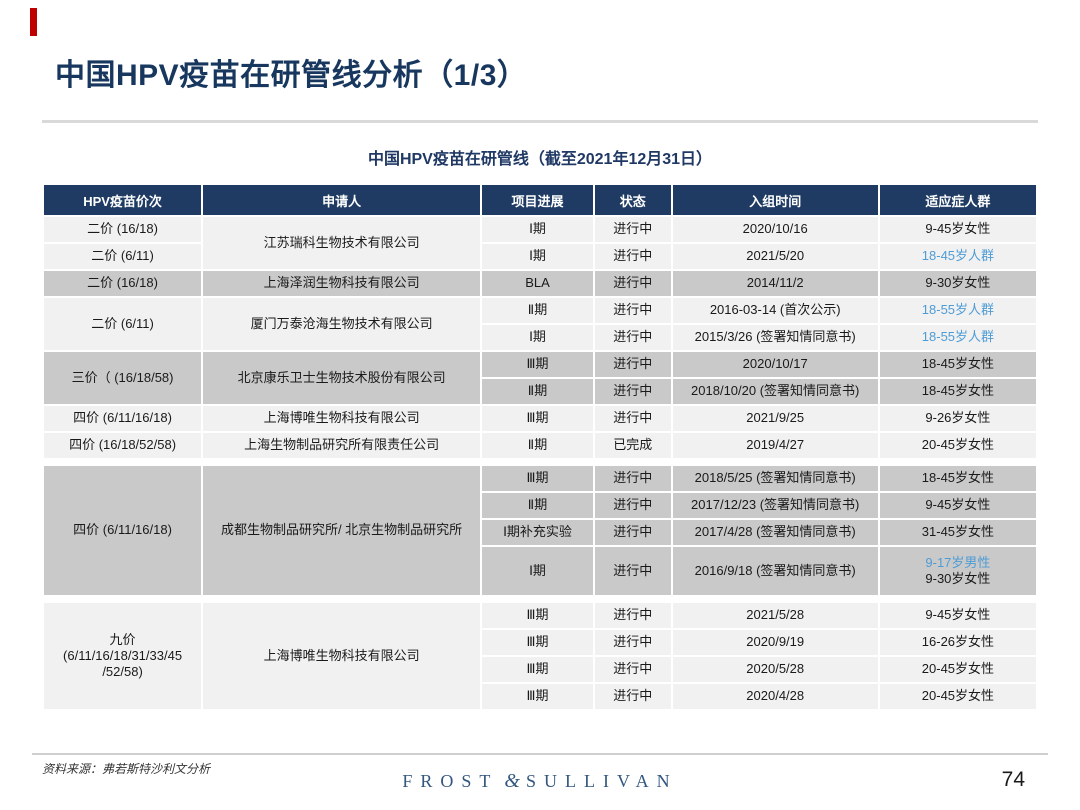  I want to click on logo-ampersand-icon: &, so click(512, 781).